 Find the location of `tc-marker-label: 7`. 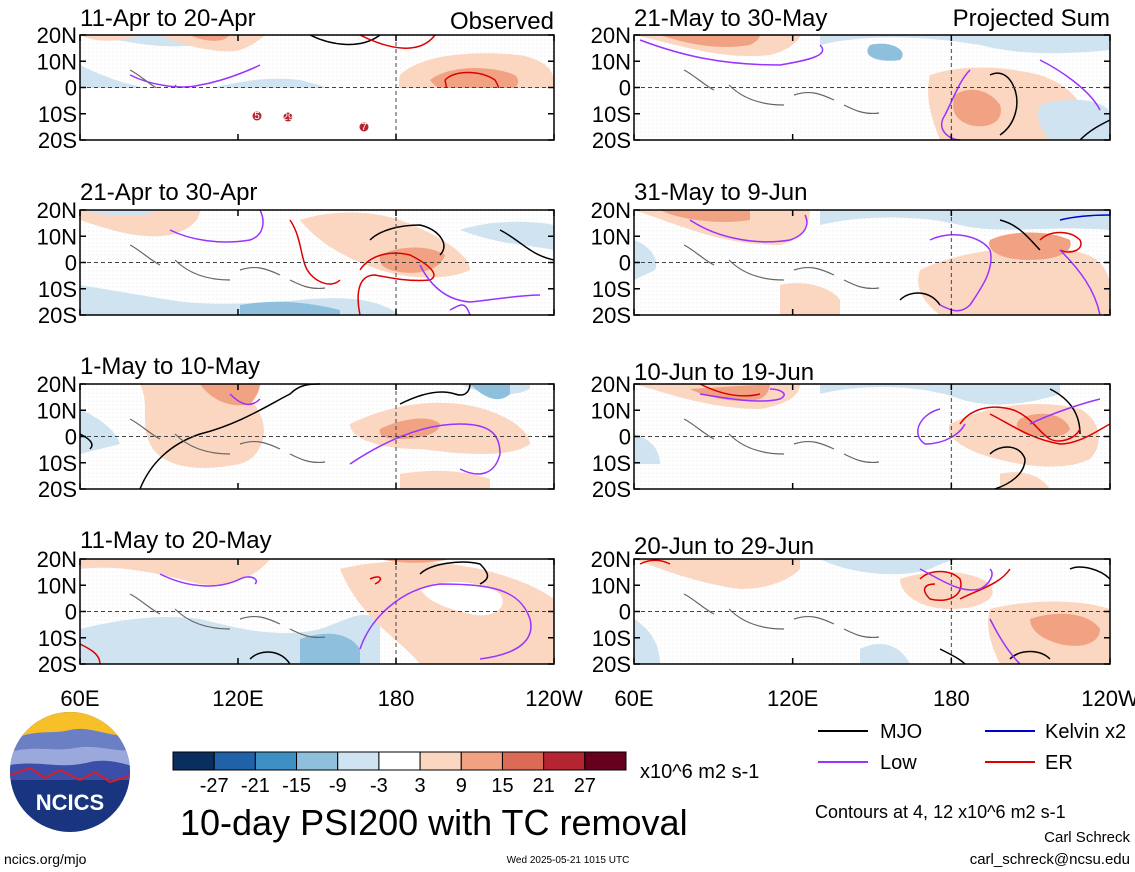

tc-marker-label: 7 is located at coordinates (364, 127).